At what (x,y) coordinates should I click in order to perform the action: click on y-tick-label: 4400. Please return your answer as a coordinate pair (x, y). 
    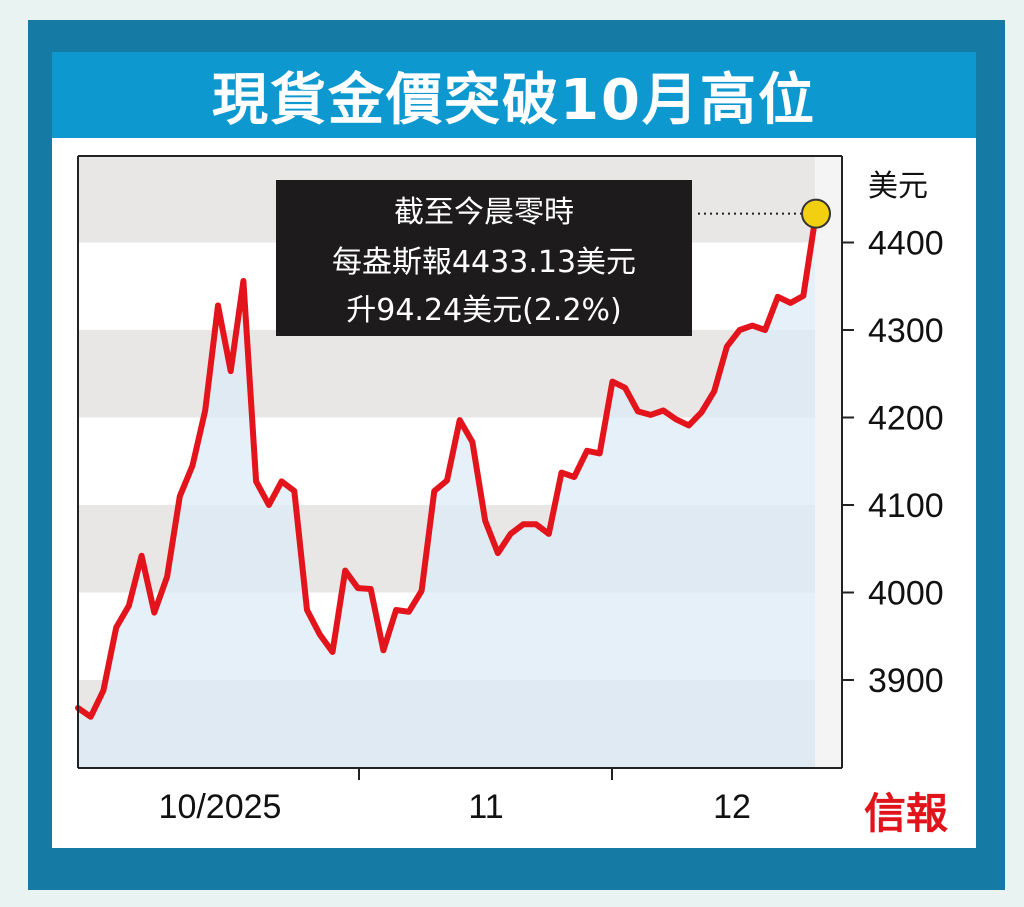
    Looking at the image, I should click on (906, 244).